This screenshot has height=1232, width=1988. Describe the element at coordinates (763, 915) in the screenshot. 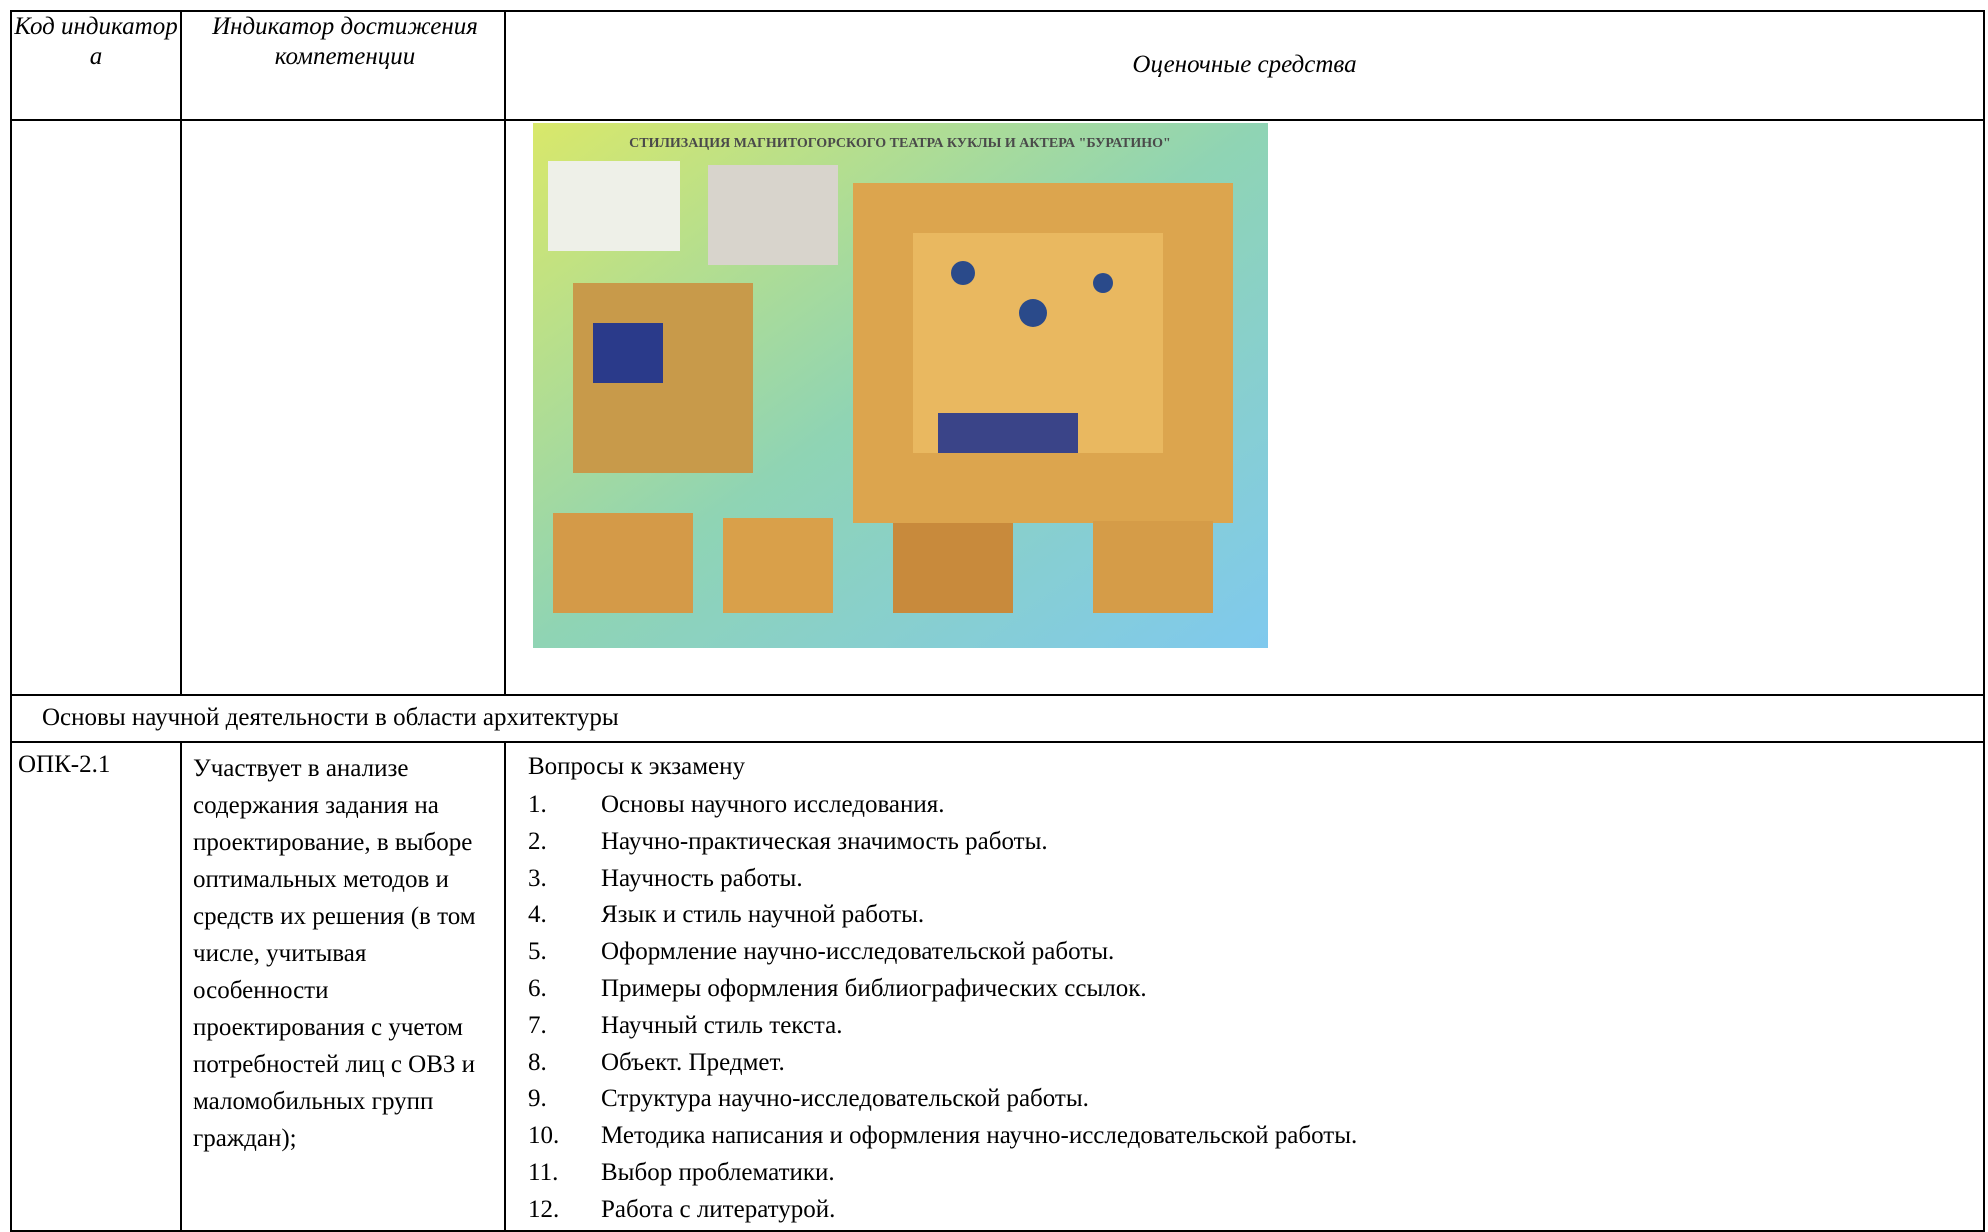

I see `question-text: Язык и стиль научной работы.` at that location.